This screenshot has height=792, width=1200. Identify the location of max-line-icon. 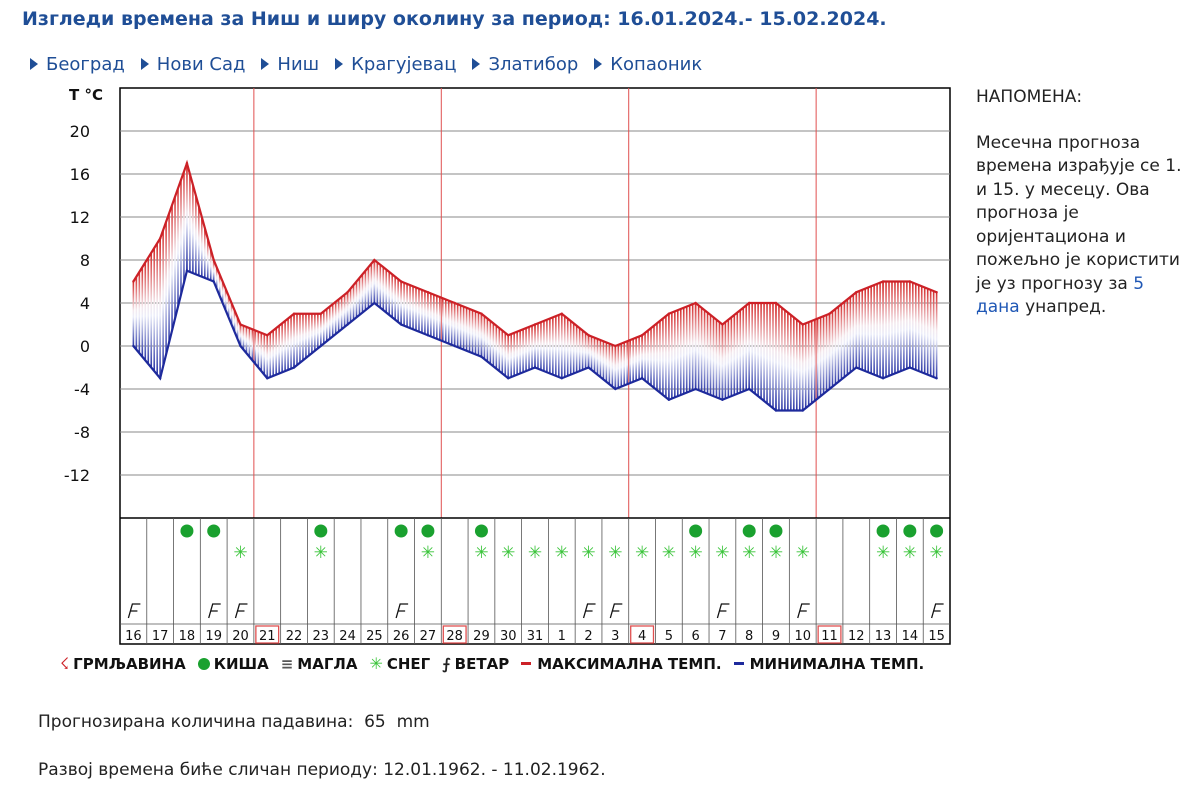
(526, 663).